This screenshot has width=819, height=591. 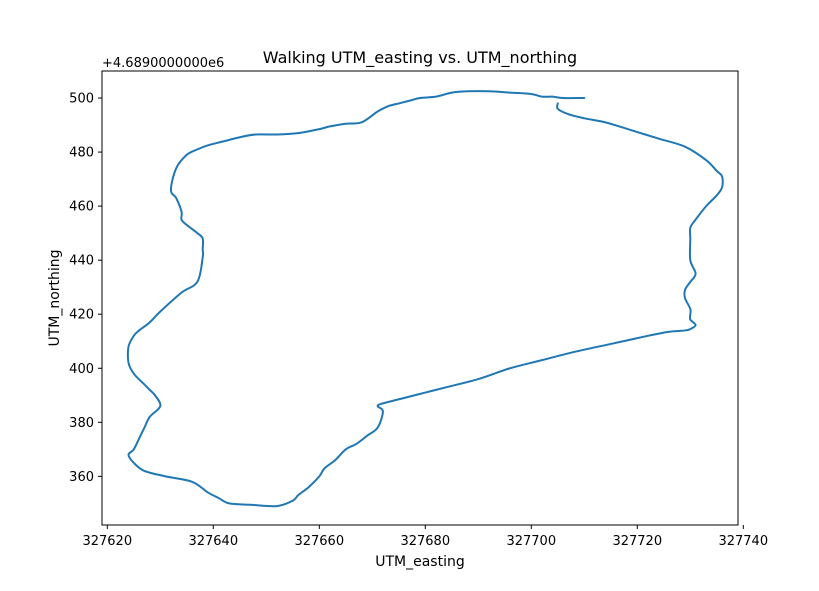 I want to click on x-tick-label: 327640, so click(x=213, y=541).